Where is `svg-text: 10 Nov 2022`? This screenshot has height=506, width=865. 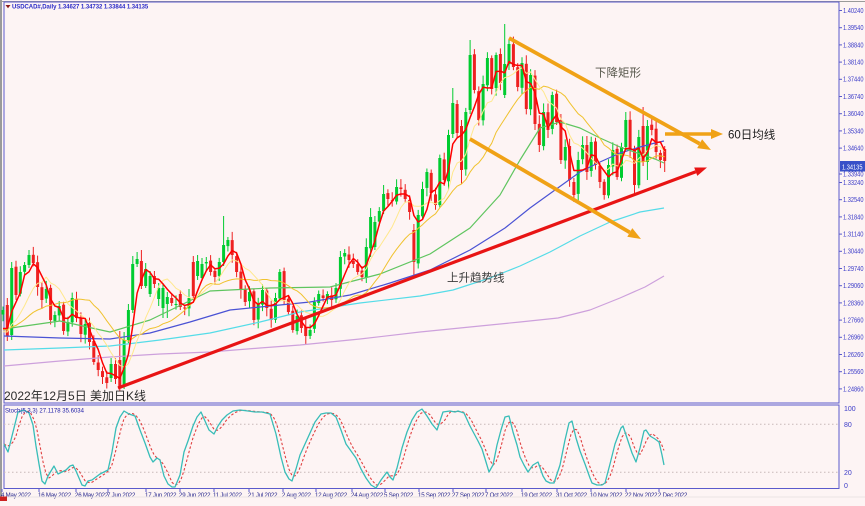
svg-text: 10 Nov 2022 is located at coordinates (606, 495).